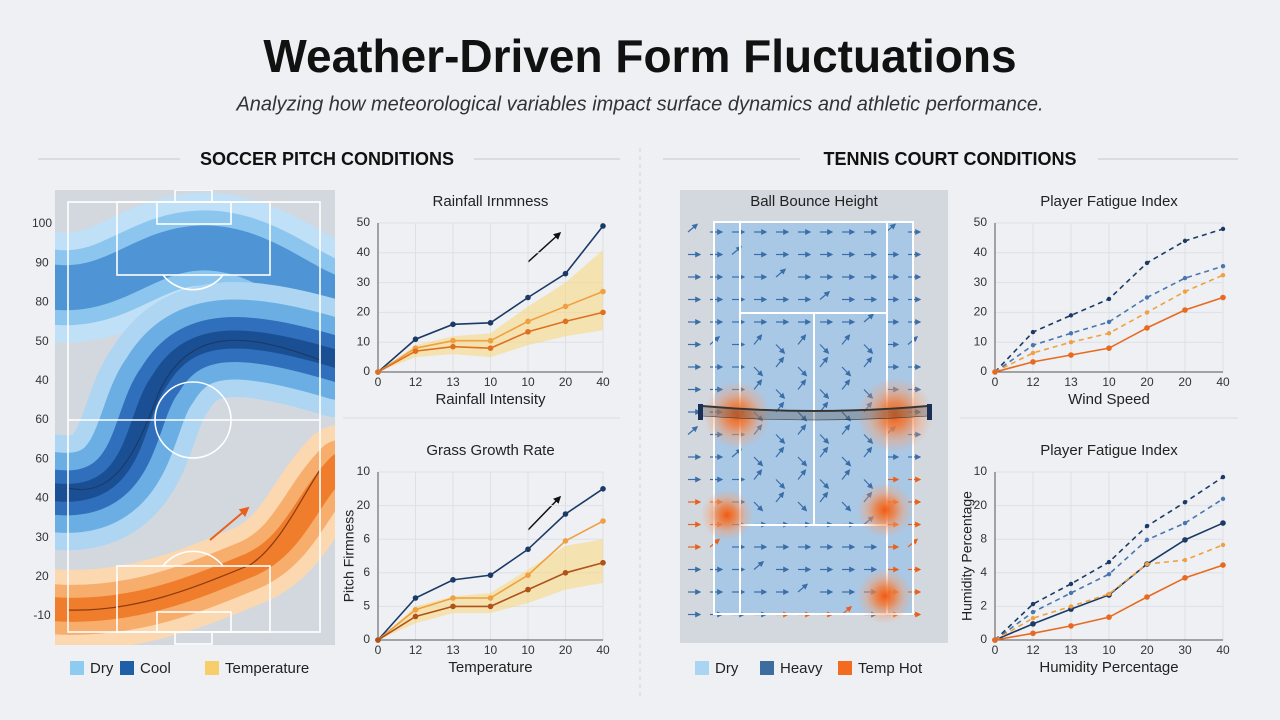  Describe the element at coordinates (814, 201) in the screenshot. I see `panel-title: Ball Bounce Height` at that location.